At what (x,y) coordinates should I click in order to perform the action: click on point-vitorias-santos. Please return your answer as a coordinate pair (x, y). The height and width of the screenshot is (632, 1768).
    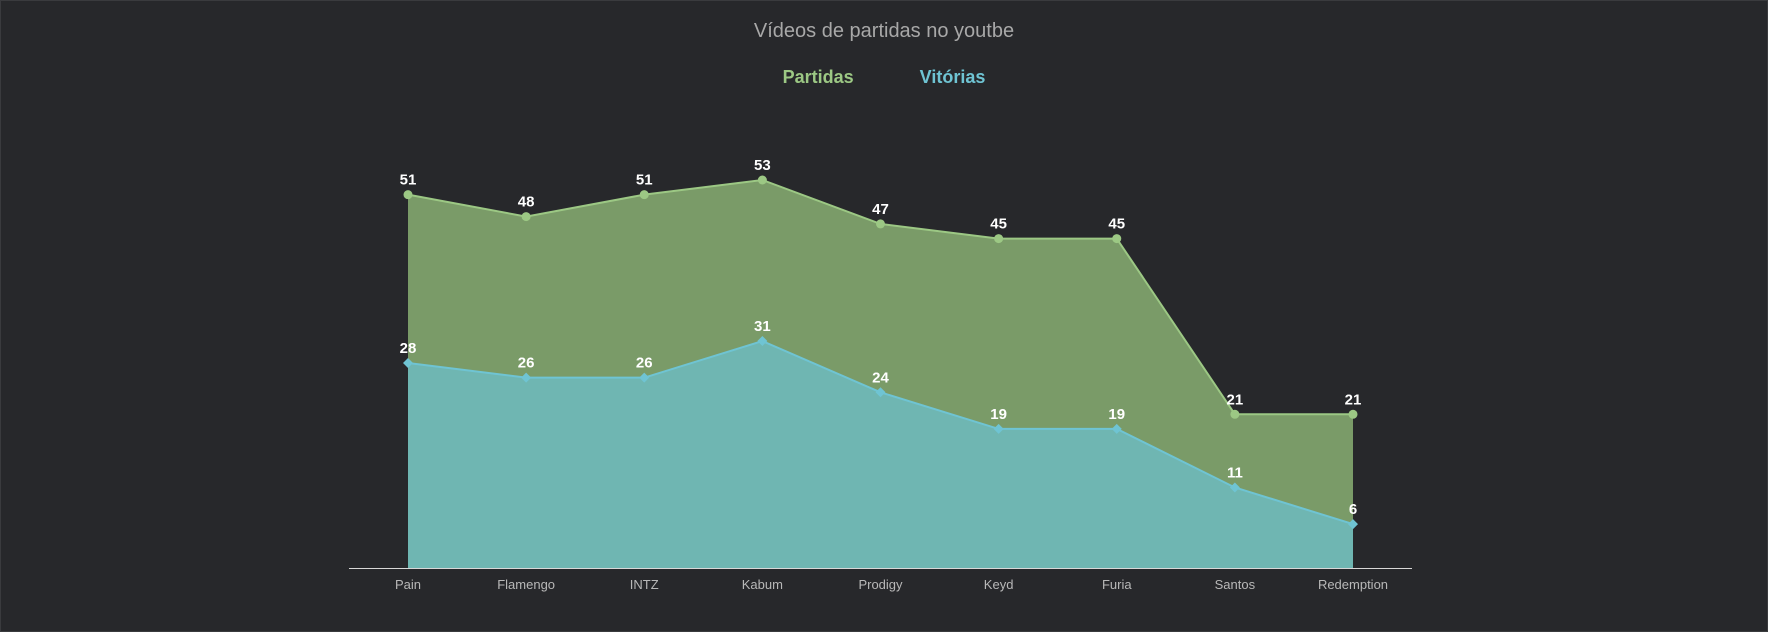
    Looking at the image, I should click on (1234, 487).